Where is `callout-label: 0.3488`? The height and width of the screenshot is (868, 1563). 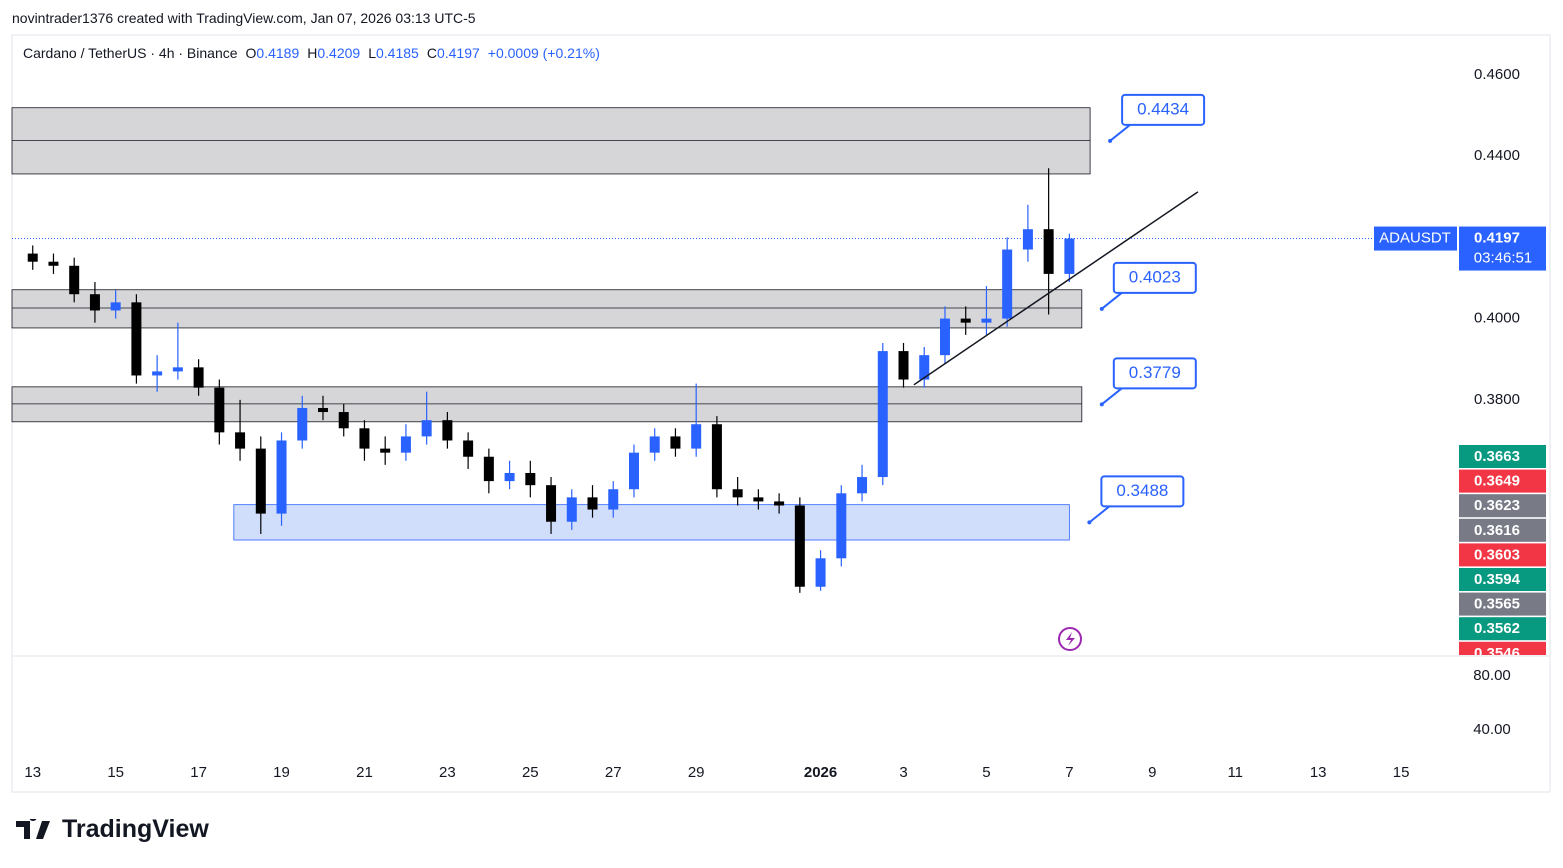
callout-label: 0.3488 is located at coordinates (1142, 490).